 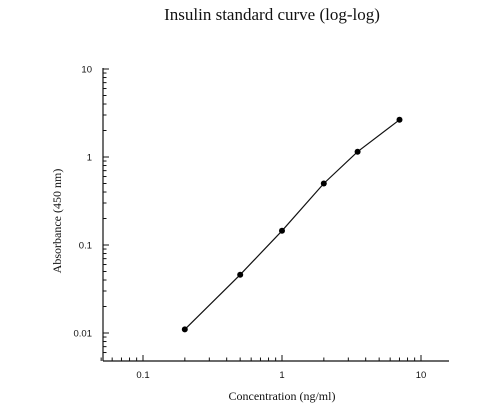 I want to click on x-axis-label: Concentration (ng/ml), so click(x=282, y=396).